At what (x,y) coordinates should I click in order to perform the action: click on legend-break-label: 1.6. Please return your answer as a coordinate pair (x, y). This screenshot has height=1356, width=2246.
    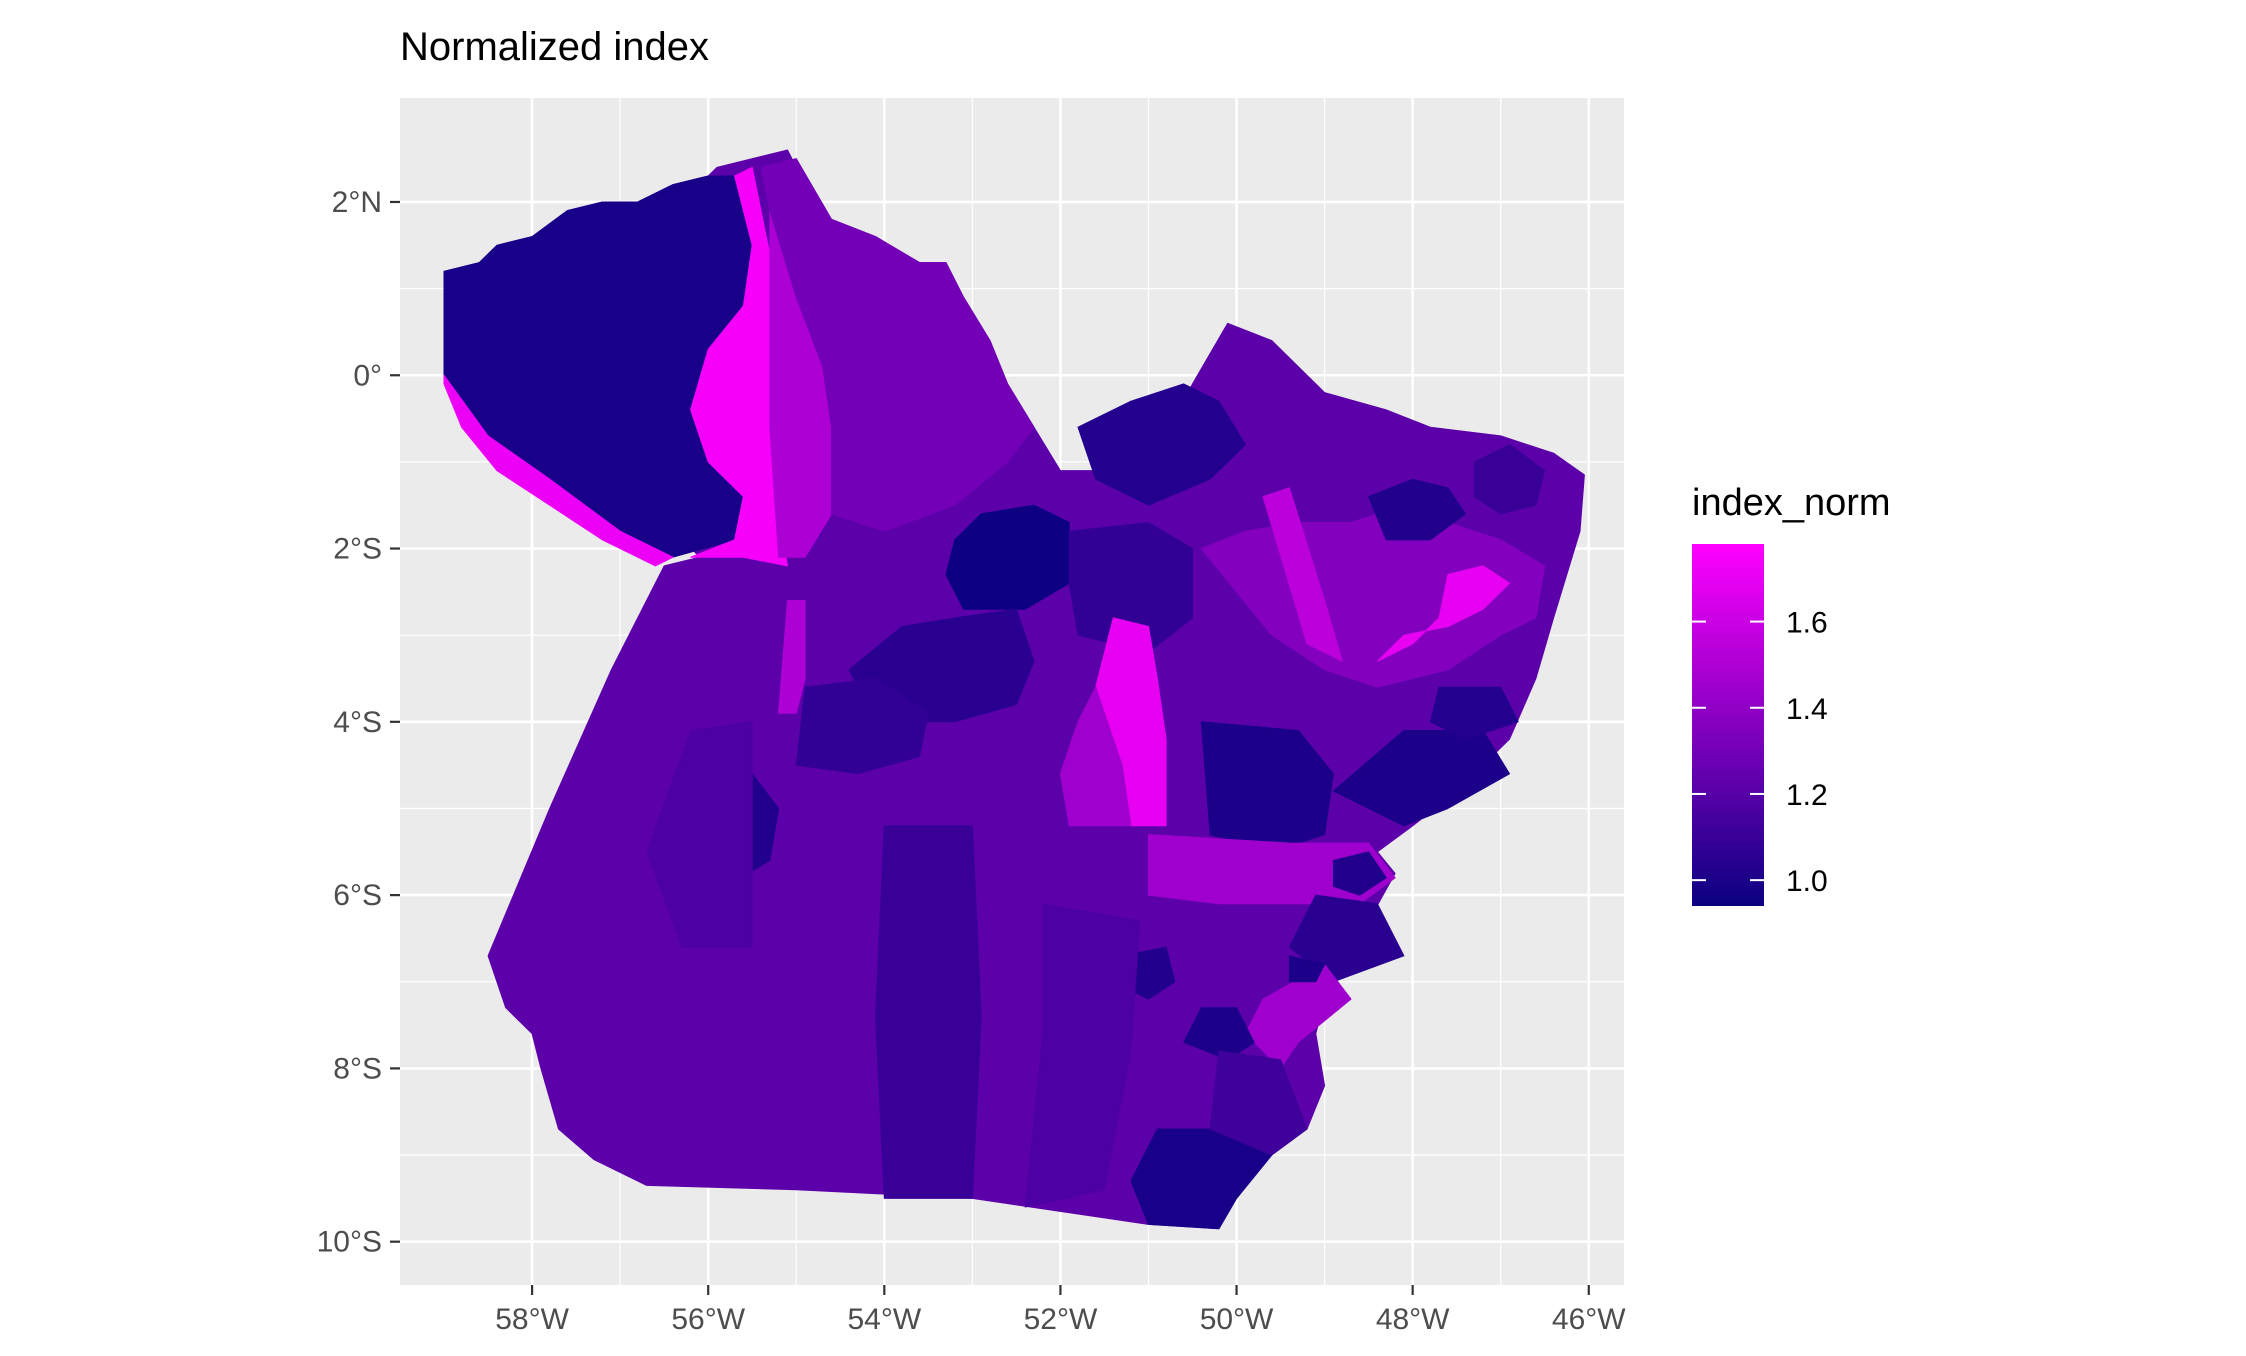
    Looking at the image, I should click on (1807, 623).